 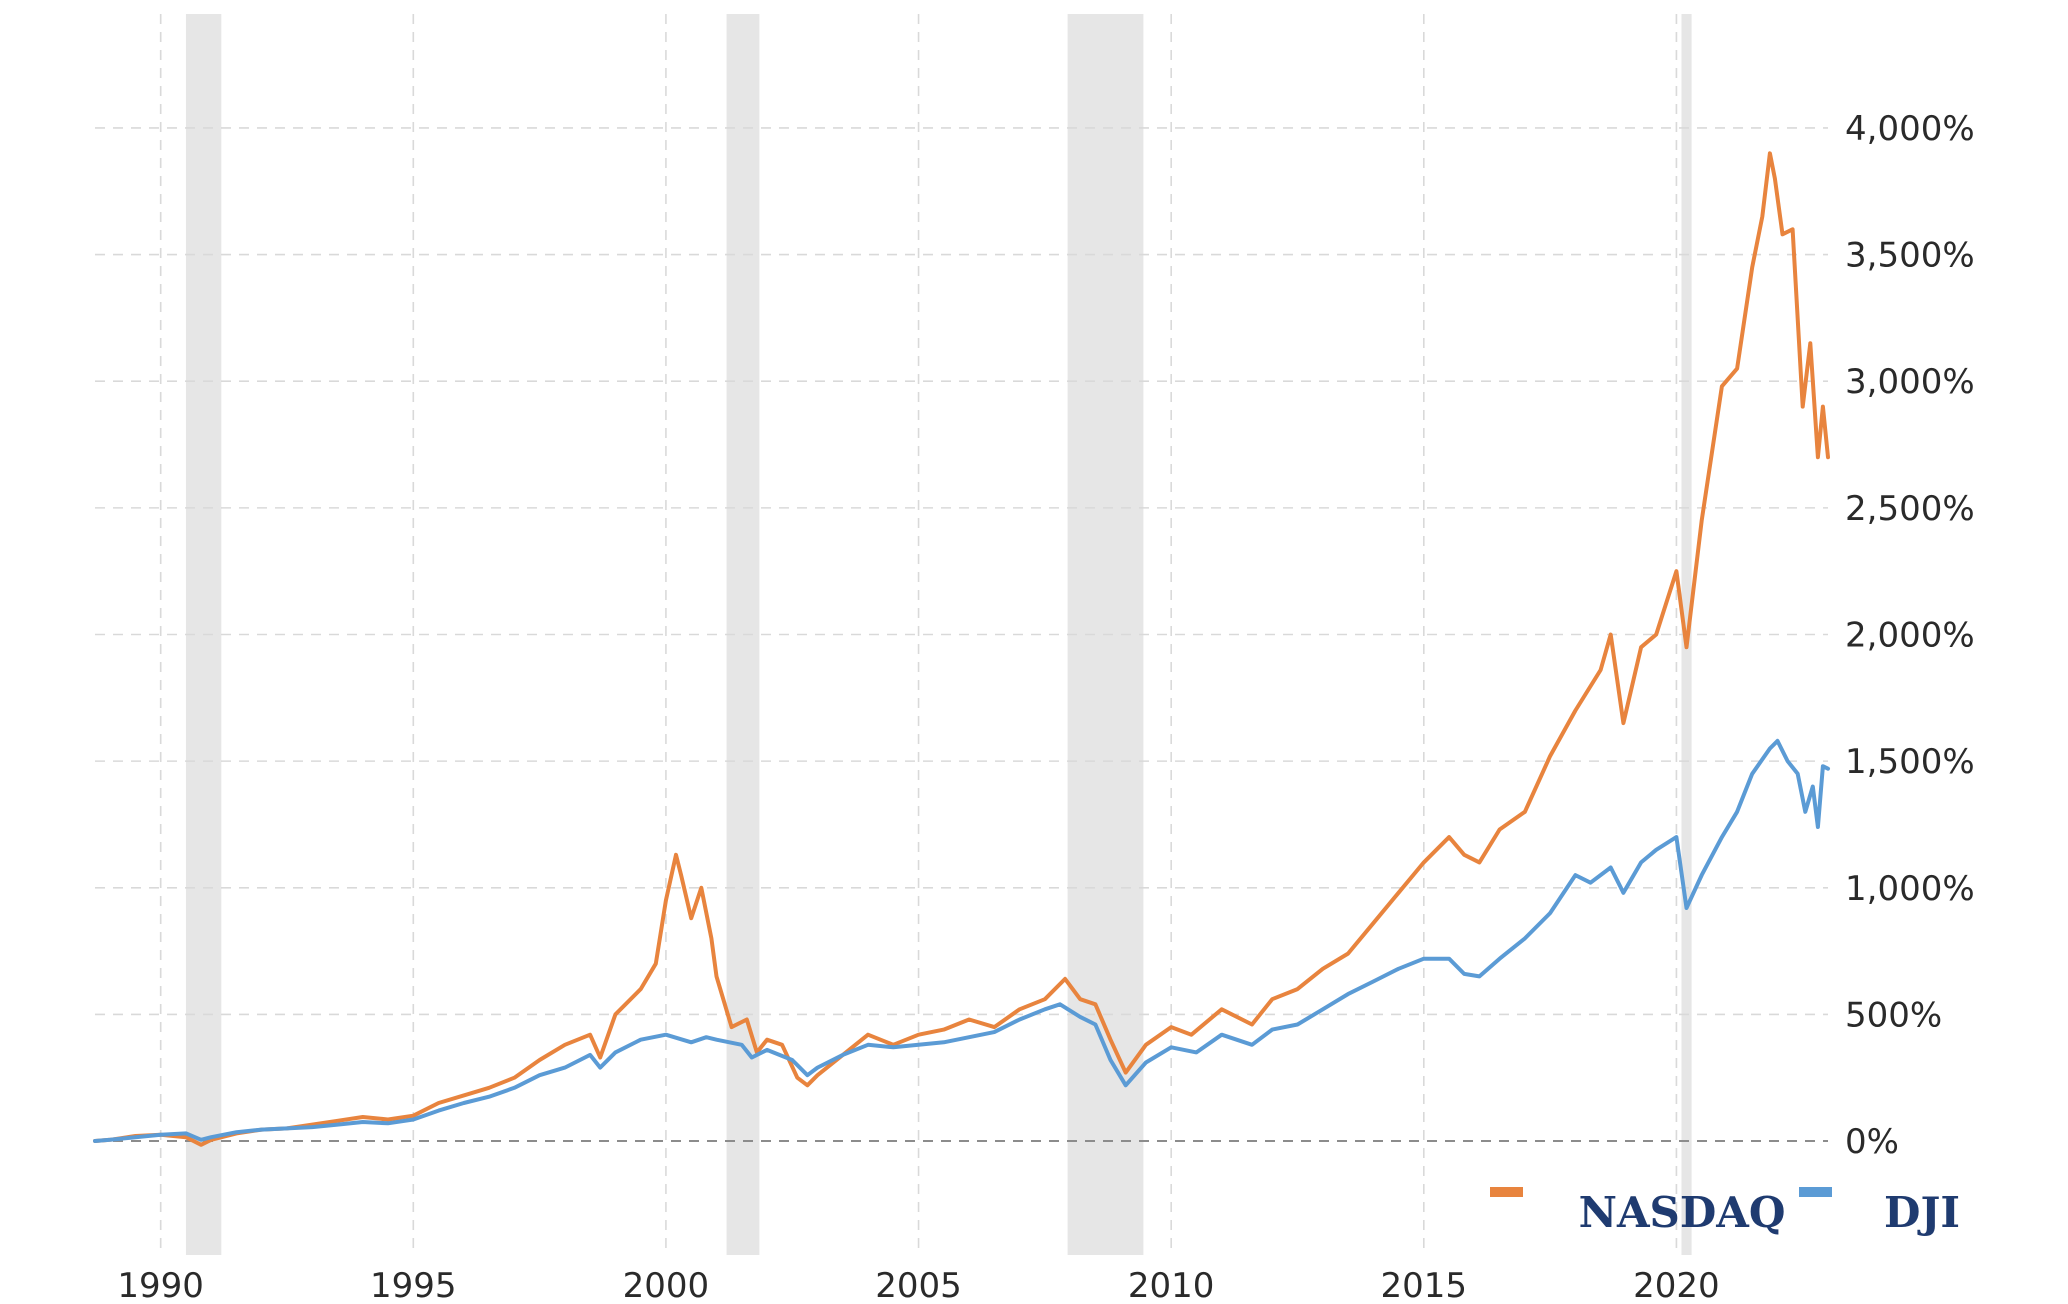 I want to click on legend-swatch-dji, so click(x=1816, y=1192).